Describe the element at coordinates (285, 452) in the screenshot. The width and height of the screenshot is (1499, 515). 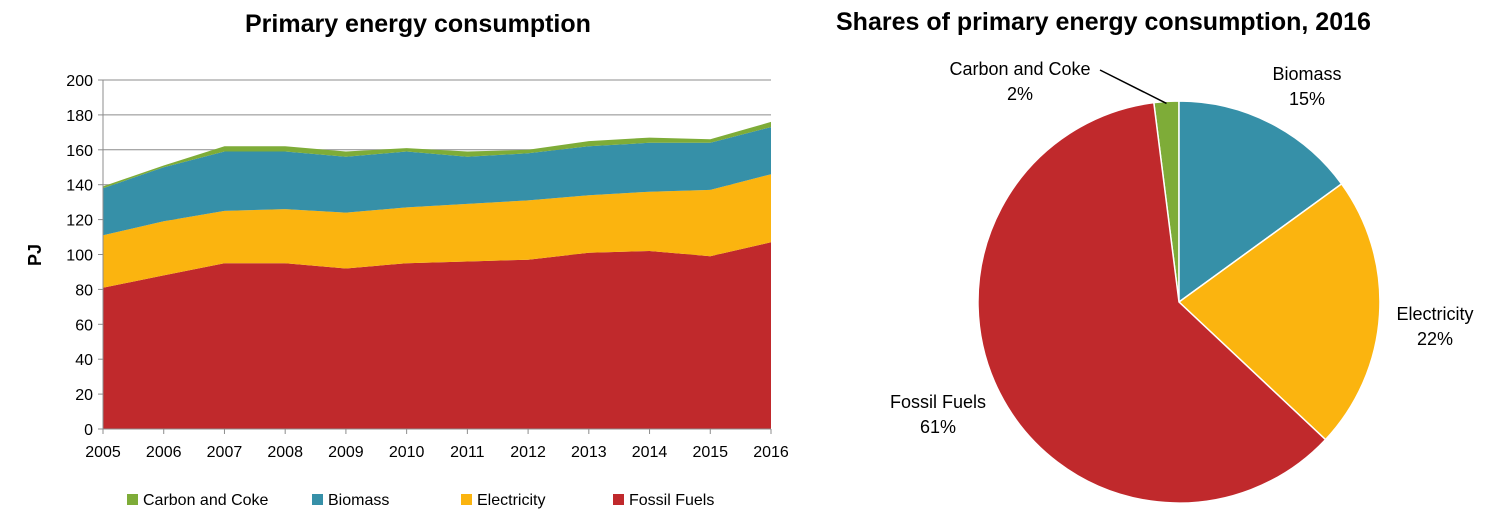
I see `x-tick-label: 2008` at that location.